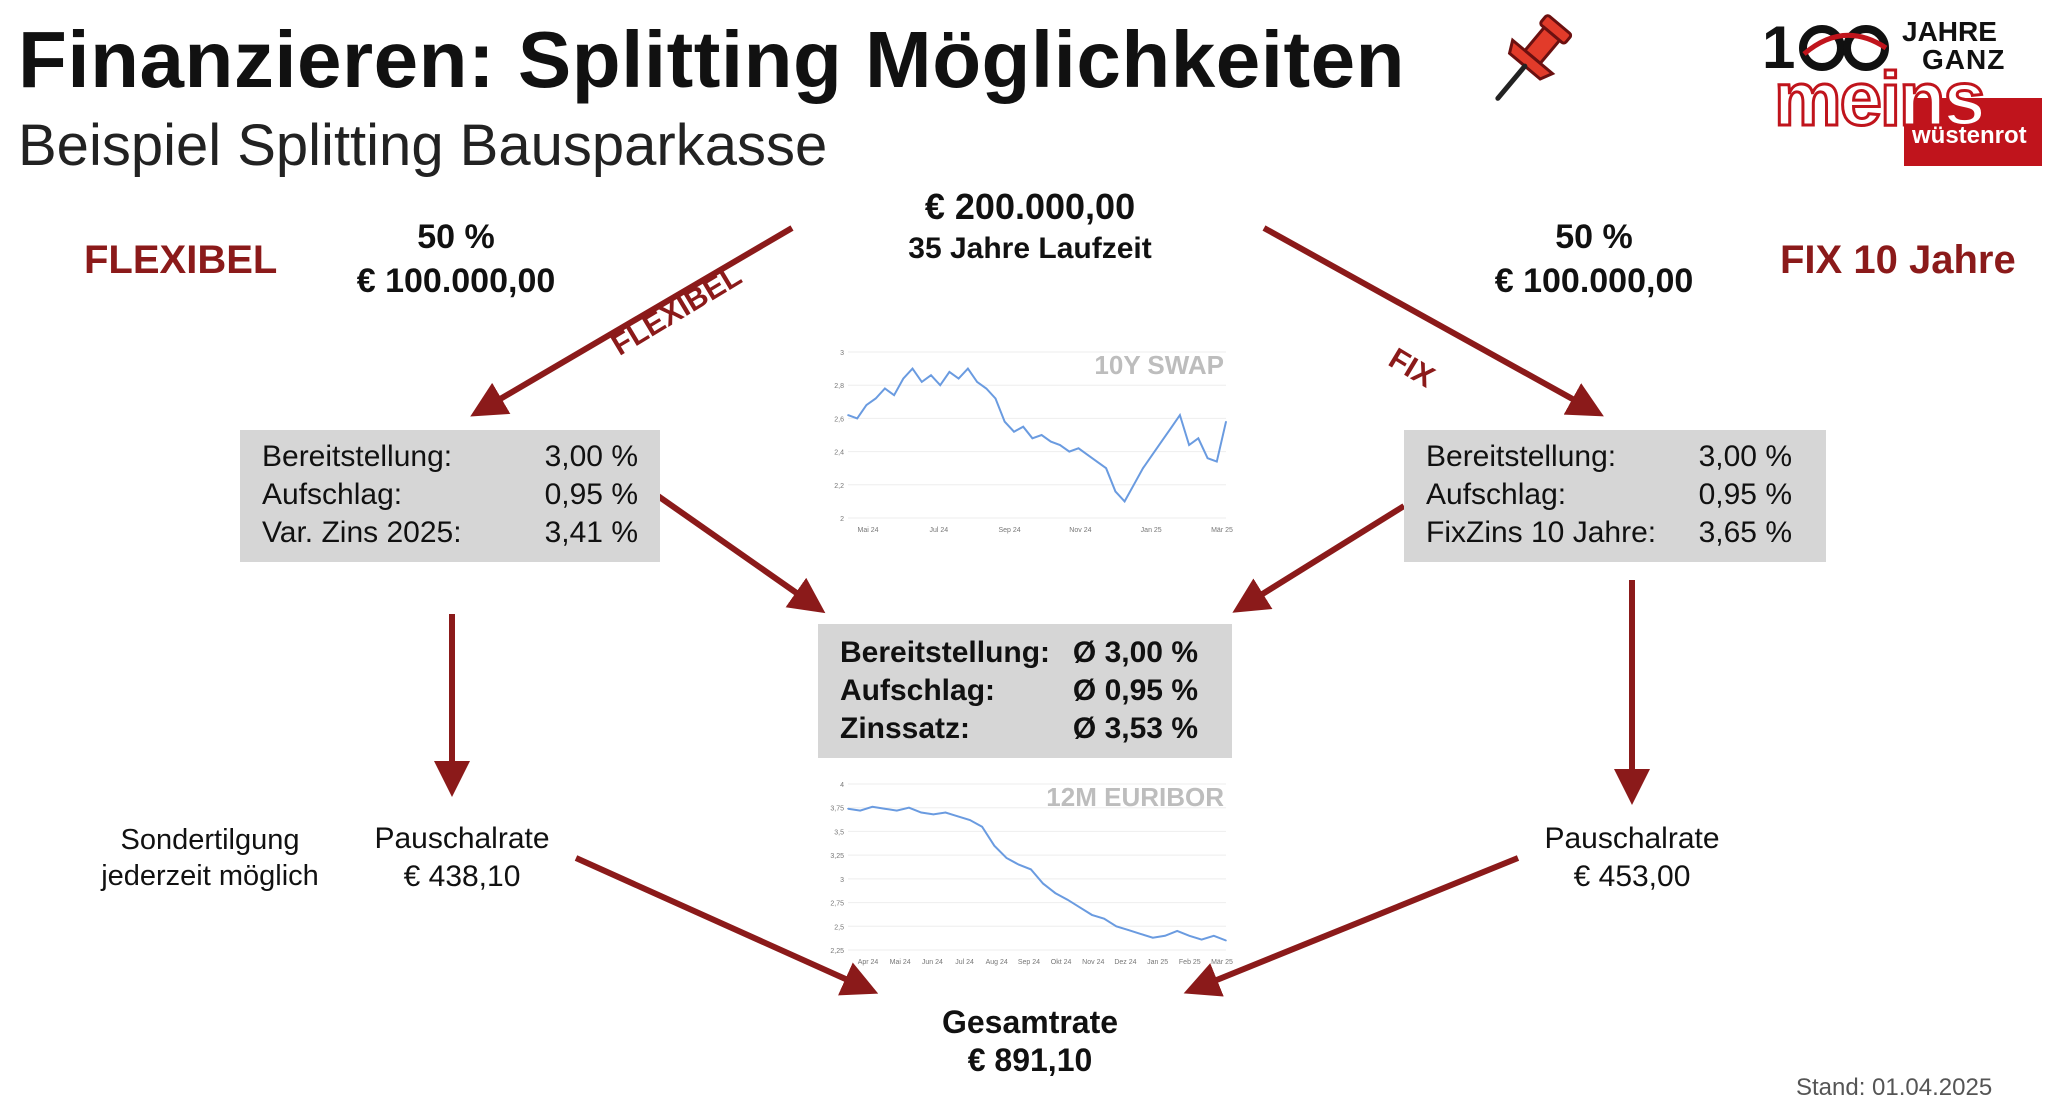  What do you see at coordinates (837, 951) in the screenshot?
I see `y-tick-label: 2,25` at bounding box center [837, 951].